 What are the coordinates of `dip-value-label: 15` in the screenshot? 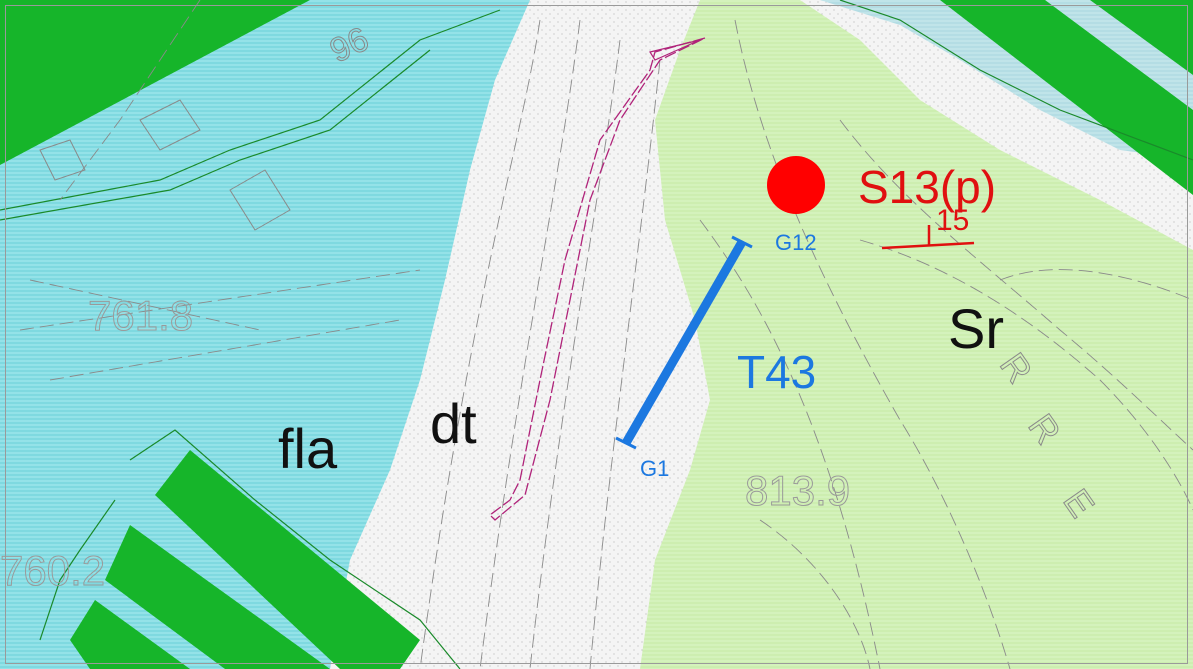 It's located at (952, 220).